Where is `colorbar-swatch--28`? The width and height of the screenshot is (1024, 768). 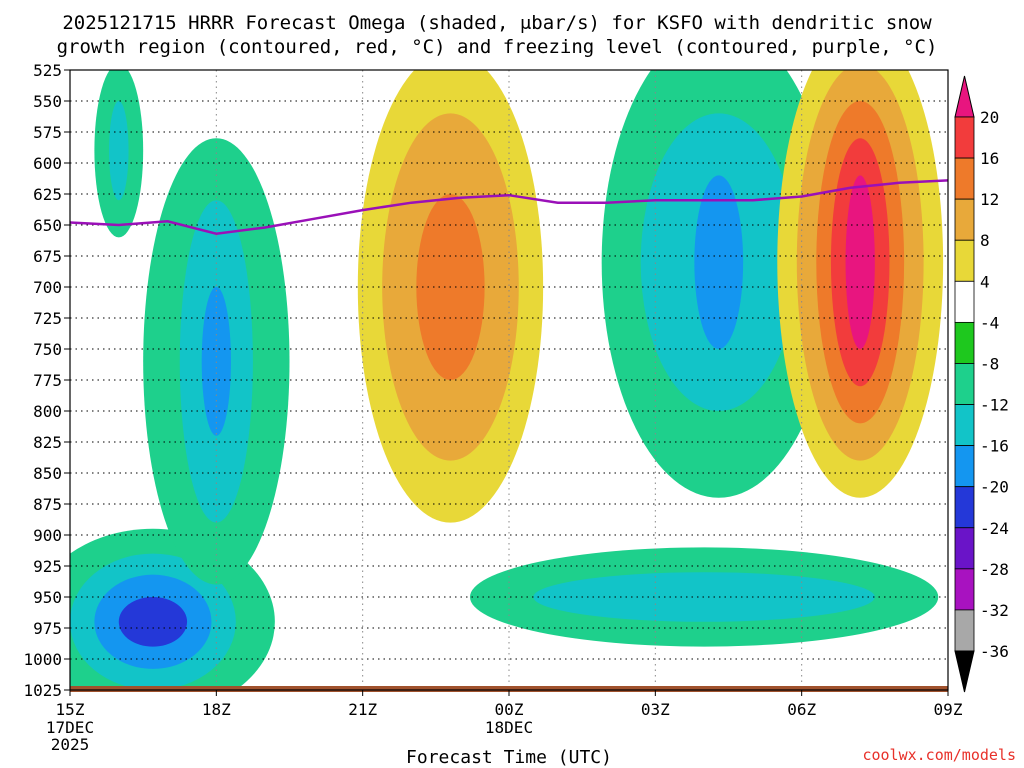 colorbar-swatch--28 is located at coordinates (964, 548).